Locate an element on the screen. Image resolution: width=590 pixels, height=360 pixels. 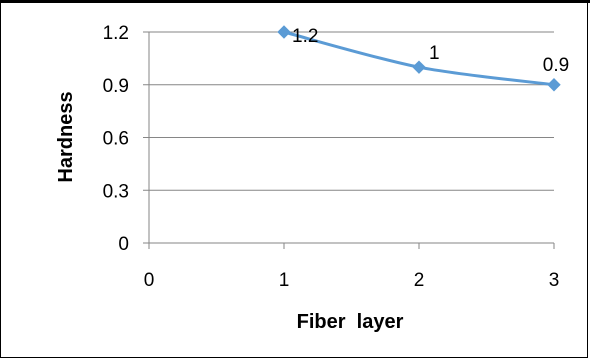
y-axis-title: Hardness is located at coordinates (66, 136).